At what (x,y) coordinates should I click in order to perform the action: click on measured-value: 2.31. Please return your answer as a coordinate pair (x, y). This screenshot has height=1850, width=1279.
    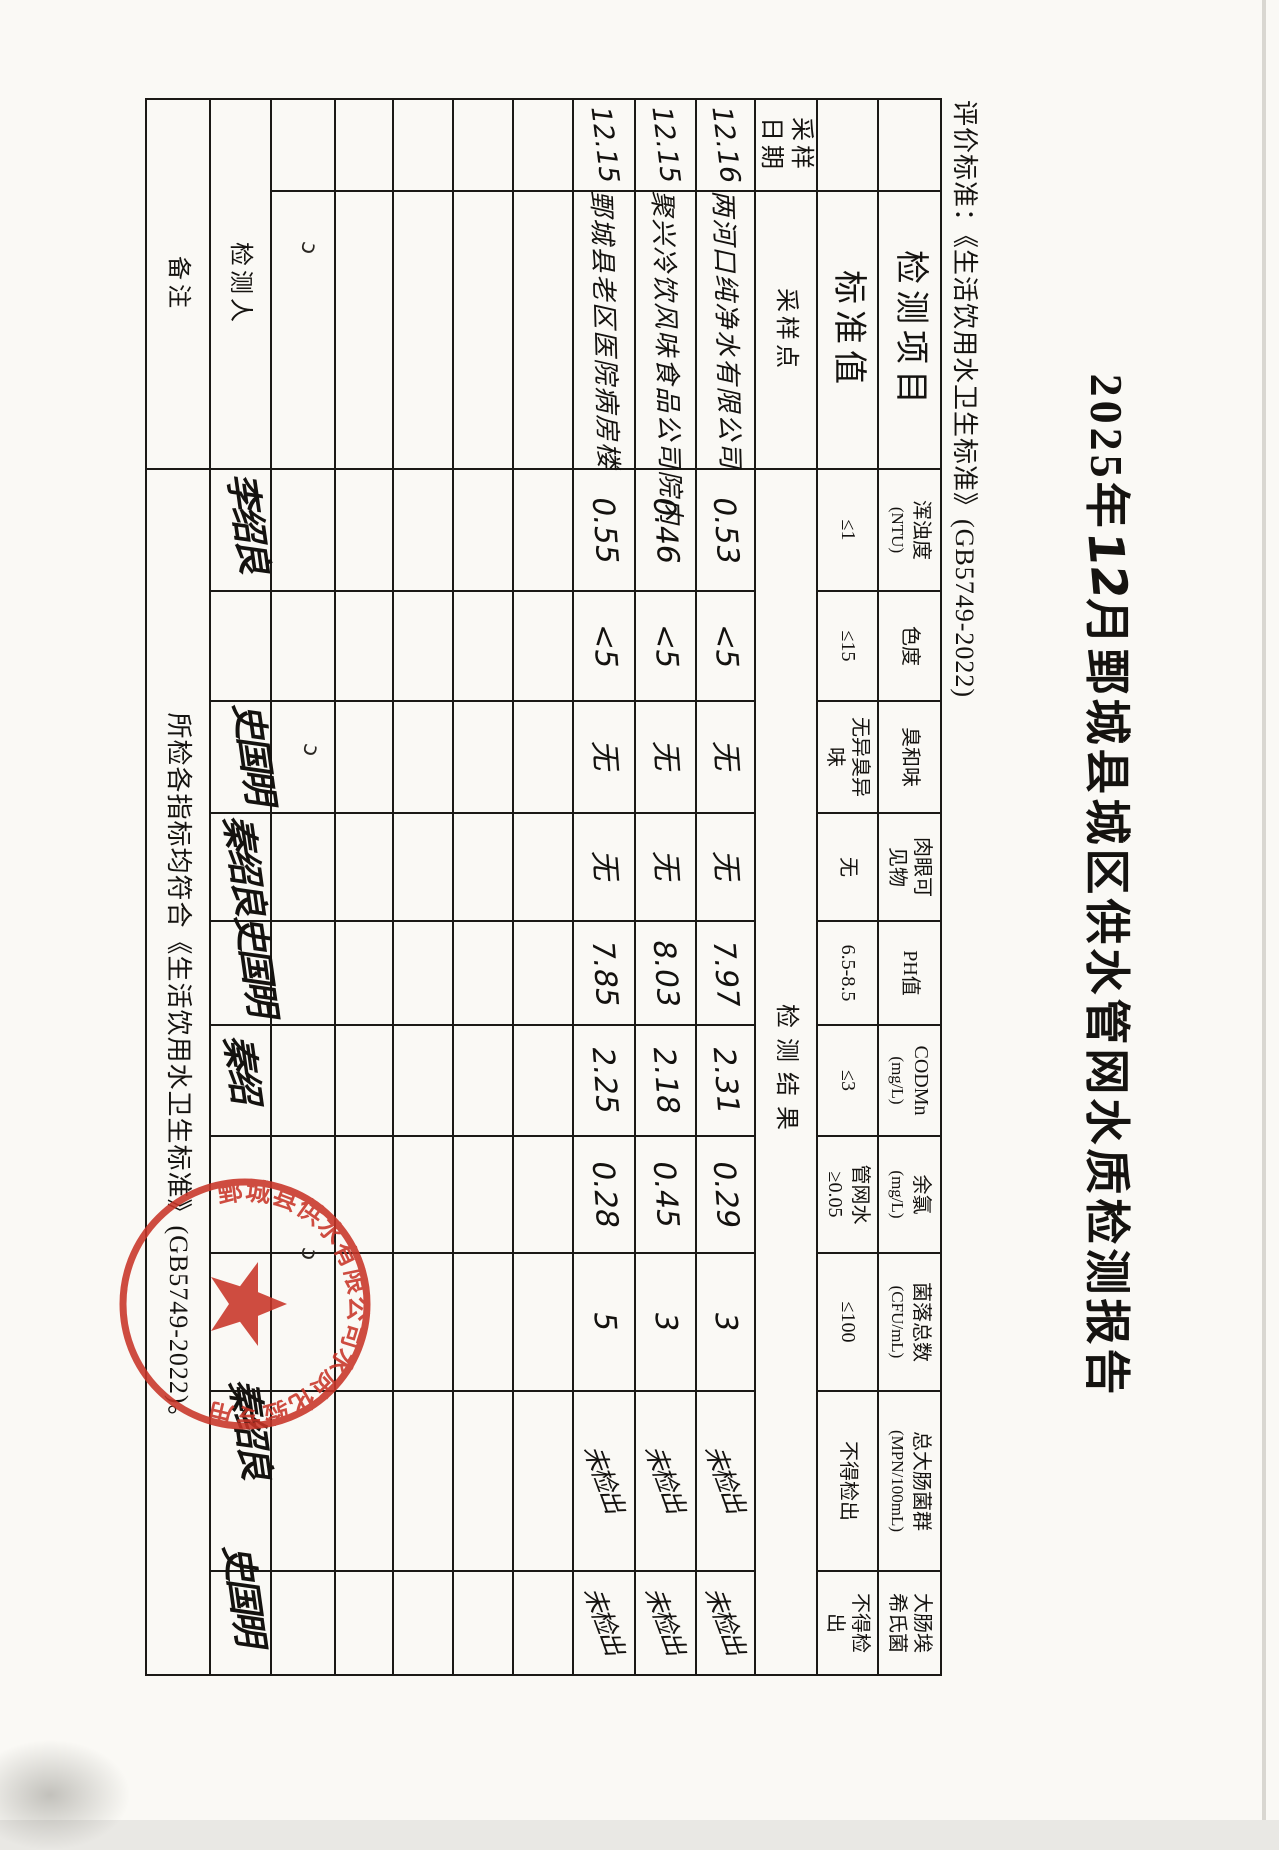
    Looking at the image, I should click on (725, 1080).